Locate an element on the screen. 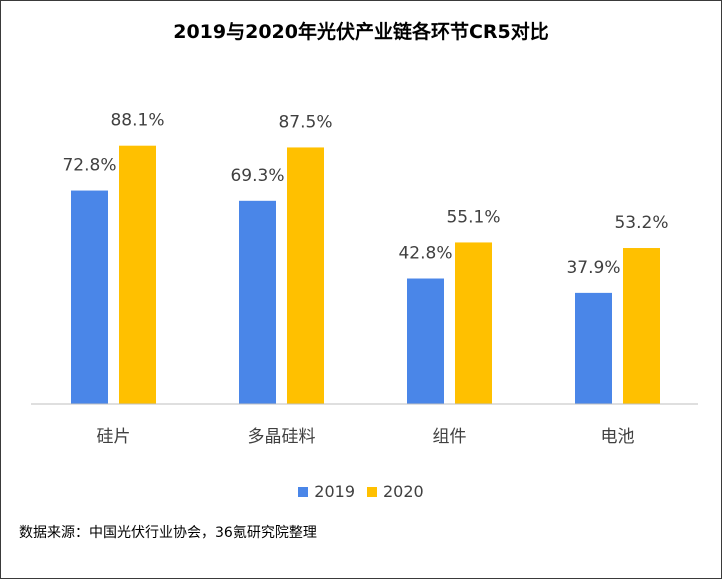 The height and width of the screenshot is (579, 722). legend-swatch-2020 is located at coordinates (372, 491).